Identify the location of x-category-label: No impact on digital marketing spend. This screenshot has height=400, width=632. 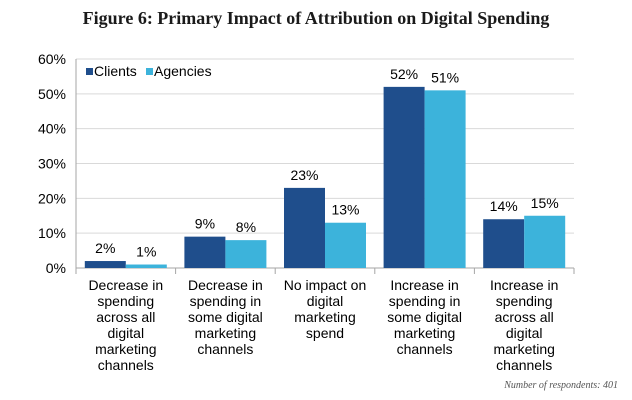
(325, 309).